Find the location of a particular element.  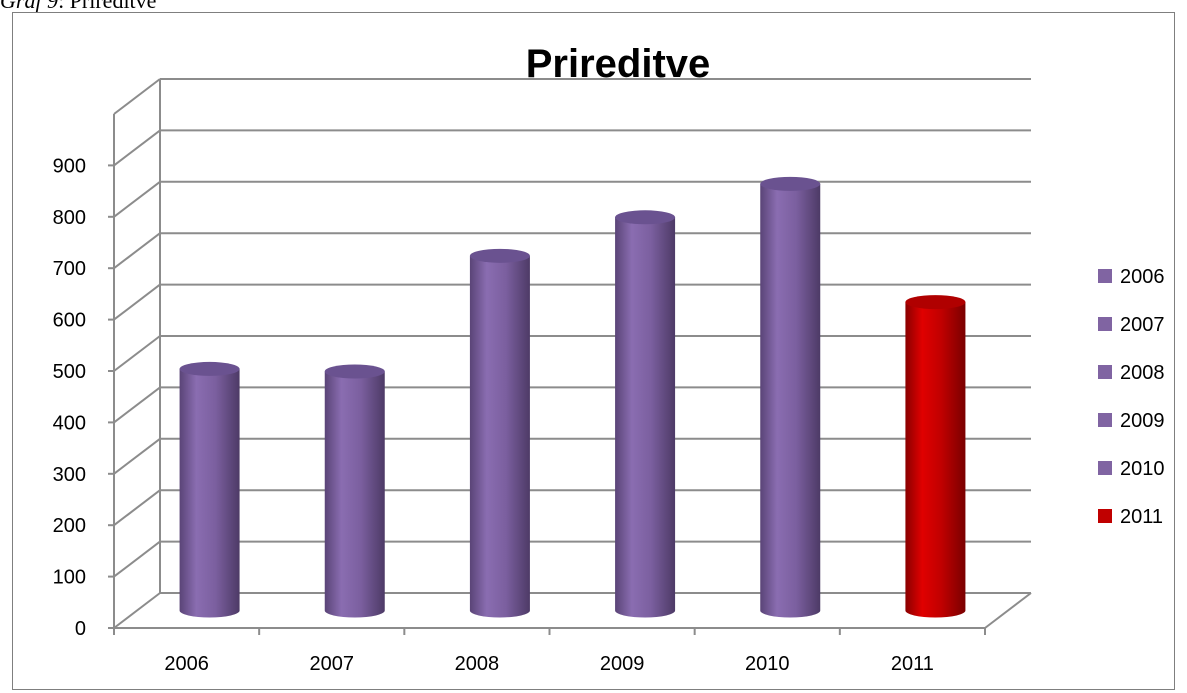

x-tick-label: 2008 is located at coordinates (477, 664).